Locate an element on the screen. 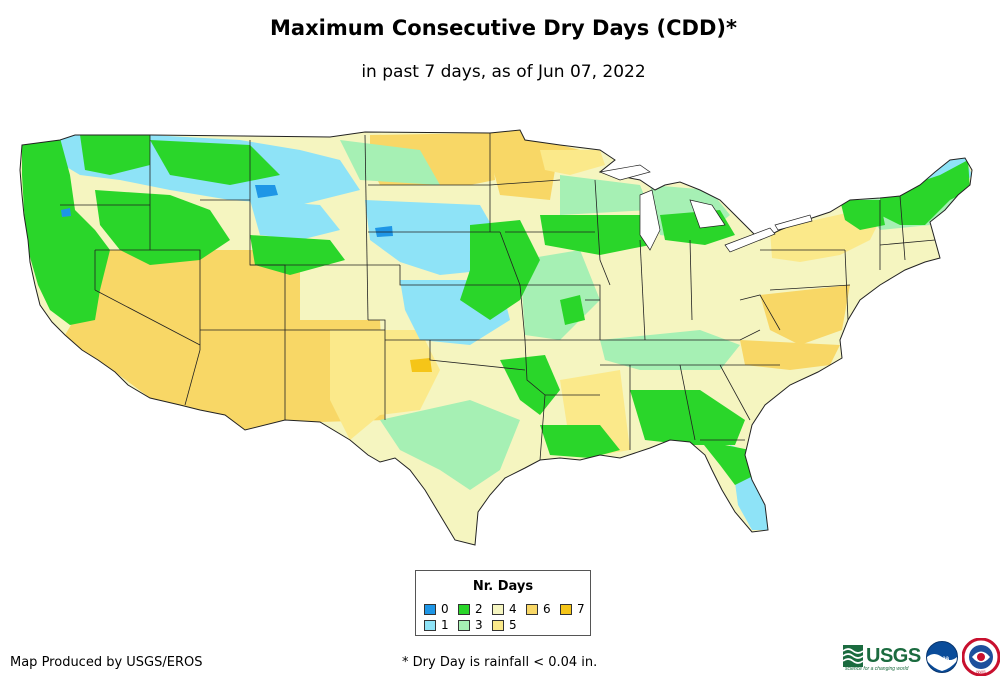 The height and width of the screenshot is (691, 1007). usgs-wave-icon is located at coordinates (853, 656).